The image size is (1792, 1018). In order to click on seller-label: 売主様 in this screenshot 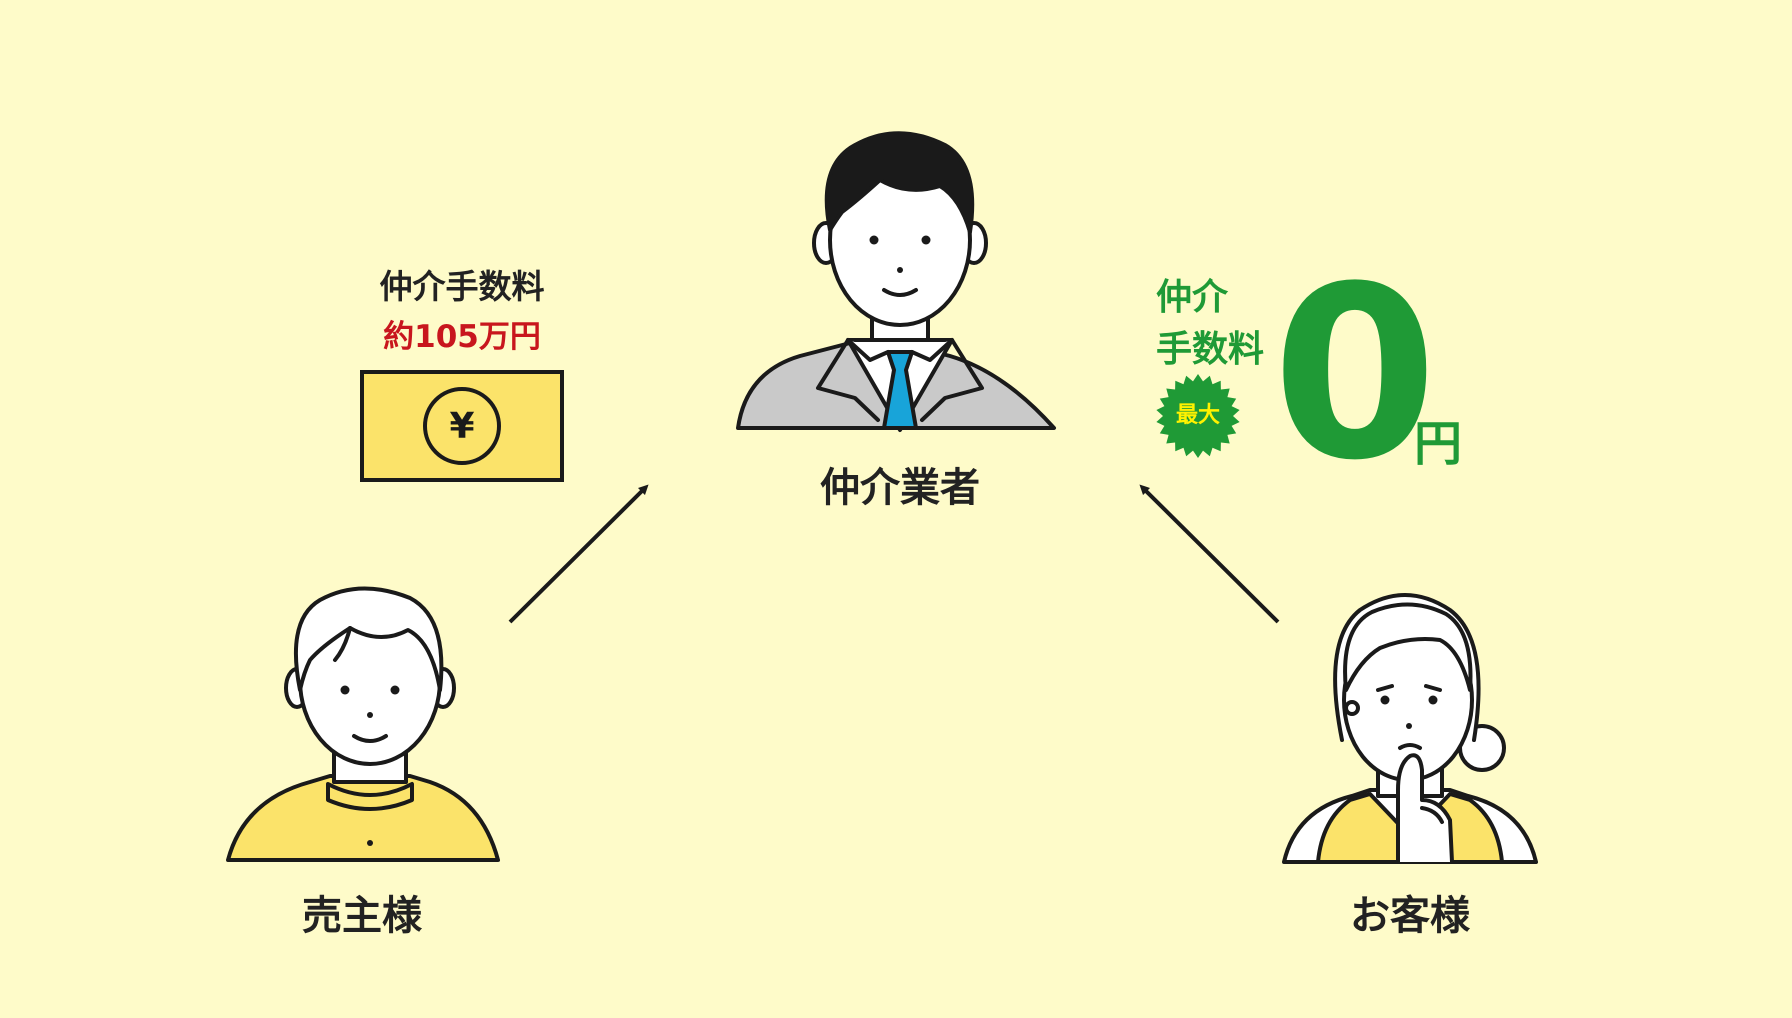, I will do `click(362, 916)`.